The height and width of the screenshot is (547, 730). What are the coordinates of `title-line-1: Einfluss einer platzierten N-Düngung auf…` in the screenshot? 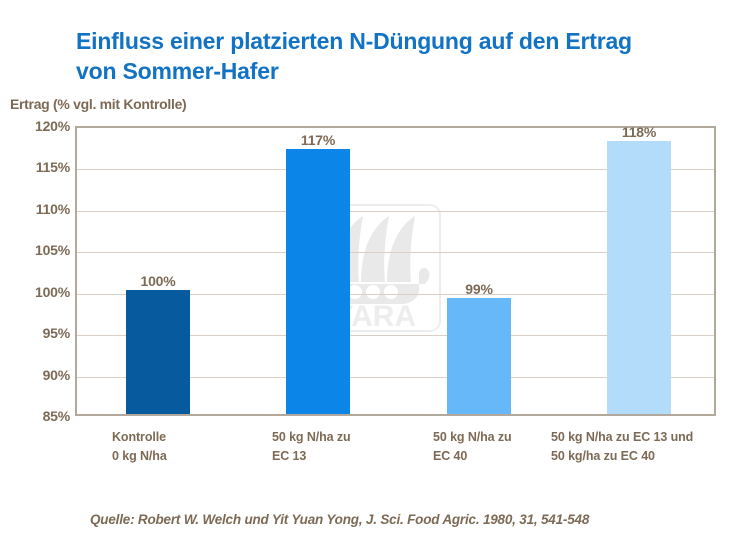 It's located at (354, 41).